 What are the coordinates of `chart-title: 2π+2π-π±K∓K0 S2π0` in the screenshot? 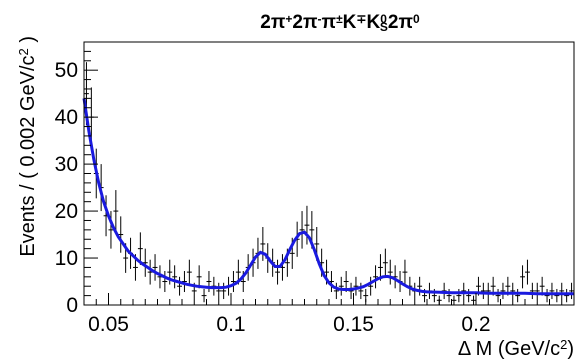 It's located at (340, 23).